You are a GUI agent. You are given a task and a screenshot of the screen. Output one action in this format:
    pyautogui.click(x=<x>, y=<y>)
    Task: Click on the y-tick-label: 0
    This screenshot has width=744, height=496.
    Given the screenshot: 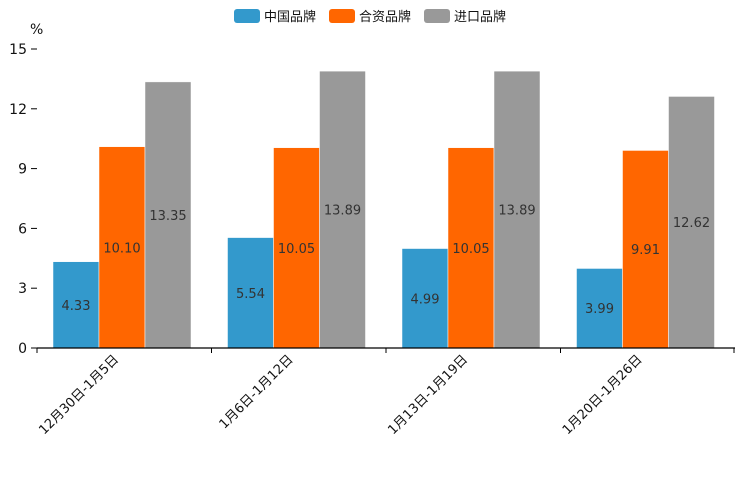 What is the action you would take?
    pyautogui.click(x=22, y=349)
    